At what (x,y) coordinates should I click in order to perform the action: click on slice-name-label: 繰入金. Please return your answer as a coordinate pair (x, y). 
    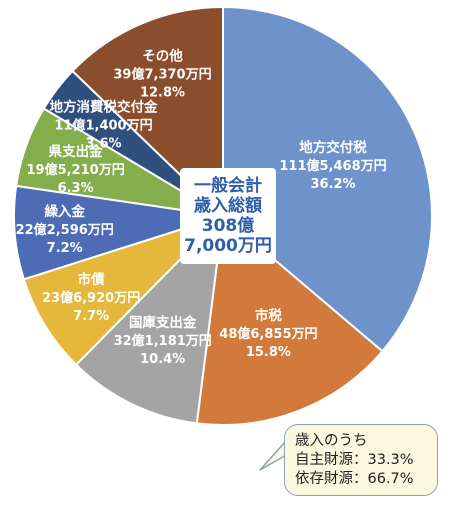
    Looking at the image, I should click on (64, 211).